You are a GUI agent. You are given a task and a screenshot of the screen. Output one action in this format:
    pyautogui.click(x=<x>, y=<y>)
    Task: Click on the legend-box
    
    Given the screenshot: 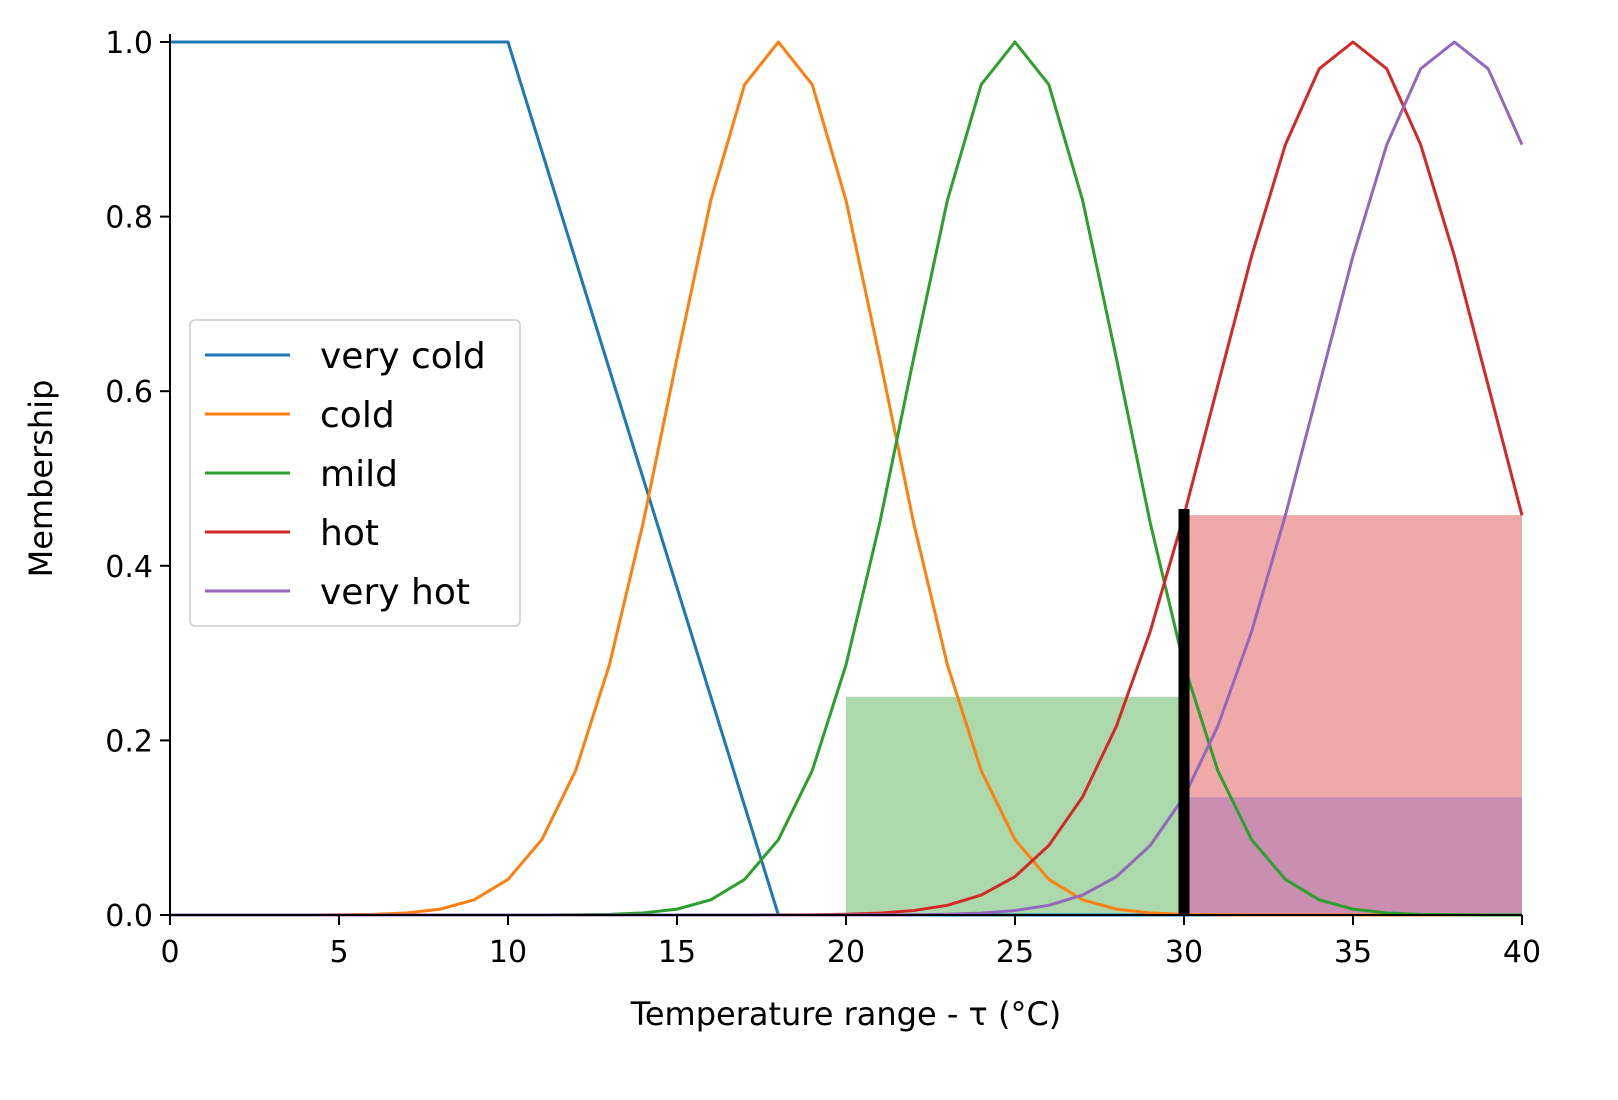 What is the action you would take?
    pyautogui.click(x=355, y=473)
    